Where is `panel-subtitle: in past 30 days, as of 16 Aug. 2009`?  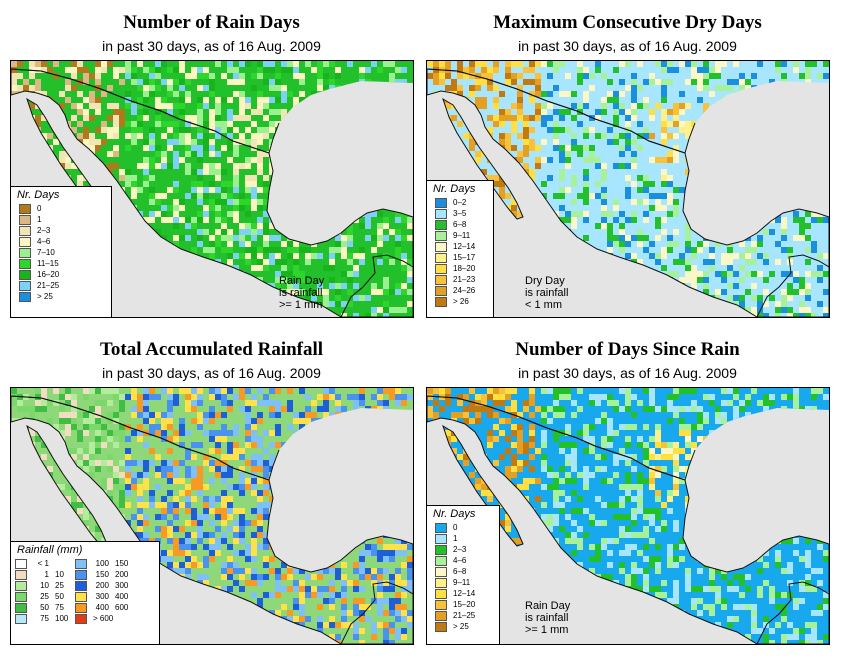 panel-subtitle: in past 30 days, as of 16 Aug. 2009 is located at coordinates (211, 46).